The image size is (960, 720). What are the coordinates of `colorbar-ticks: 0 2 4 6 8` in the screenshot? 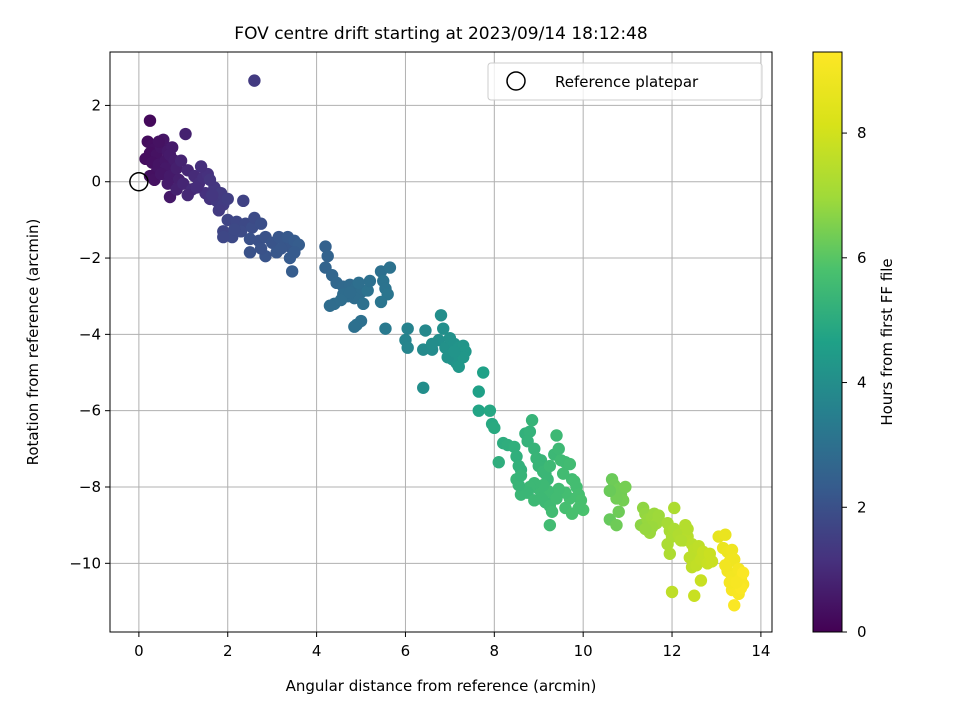 It's located at (854, 382).